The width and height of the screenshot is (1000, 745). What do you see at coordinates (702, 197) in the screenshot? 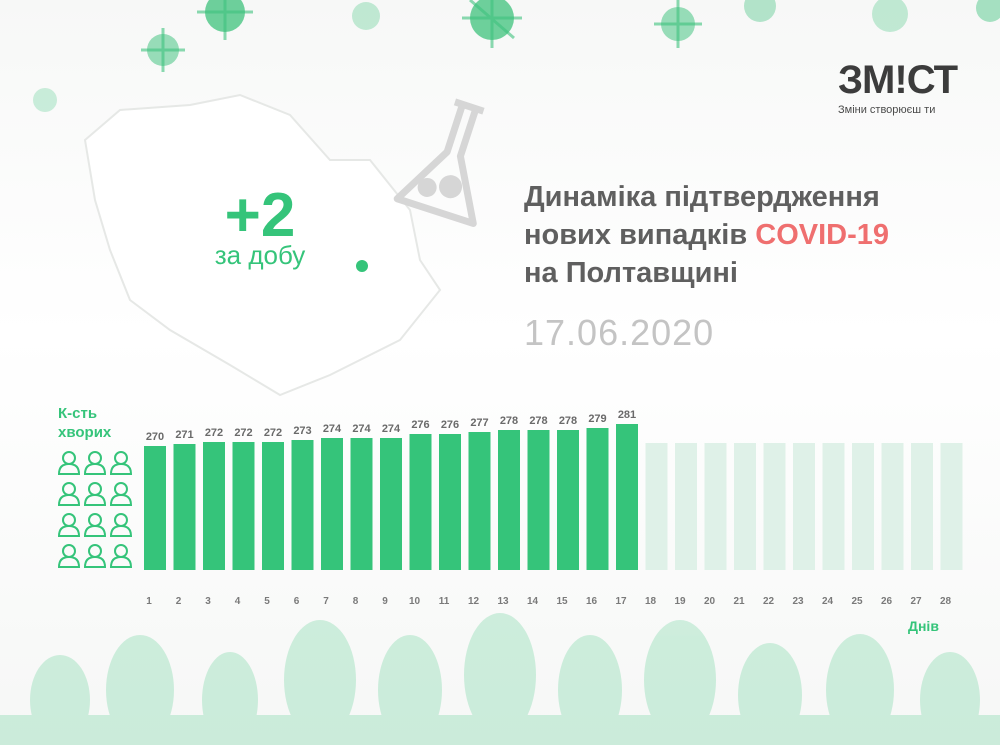
I see `title-line-1: Динаміка підтвердження` at bounding box center [702, 197].